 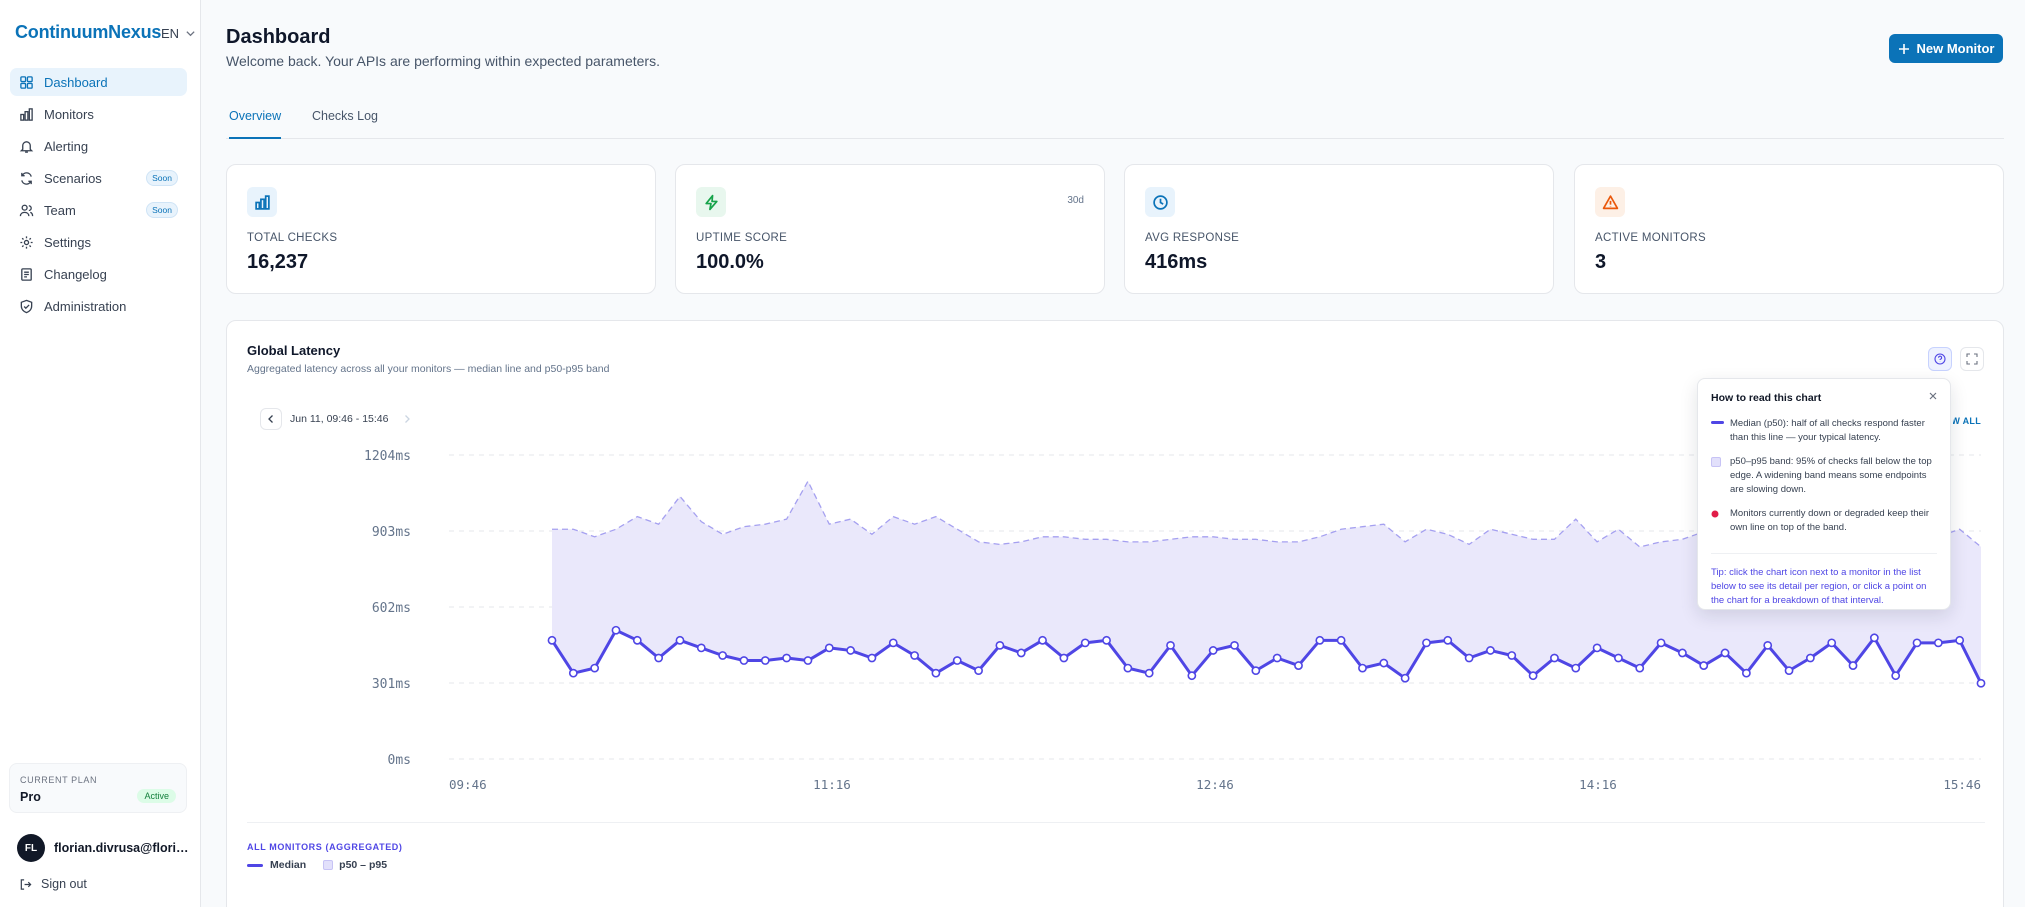 I want to click on sidebar-item-team: Team Soon, so click(x=98, y=210).